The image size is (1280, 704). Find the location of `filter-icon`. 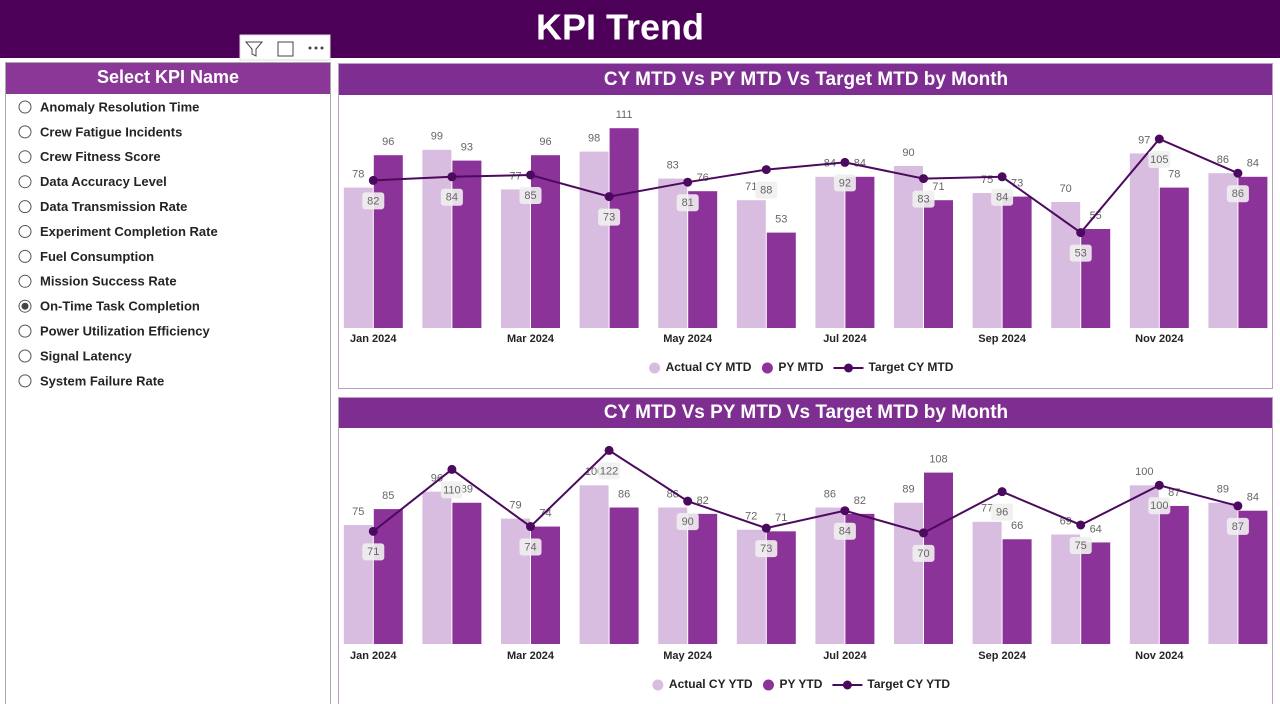

filter-icon is located at coordinates (254, 49).